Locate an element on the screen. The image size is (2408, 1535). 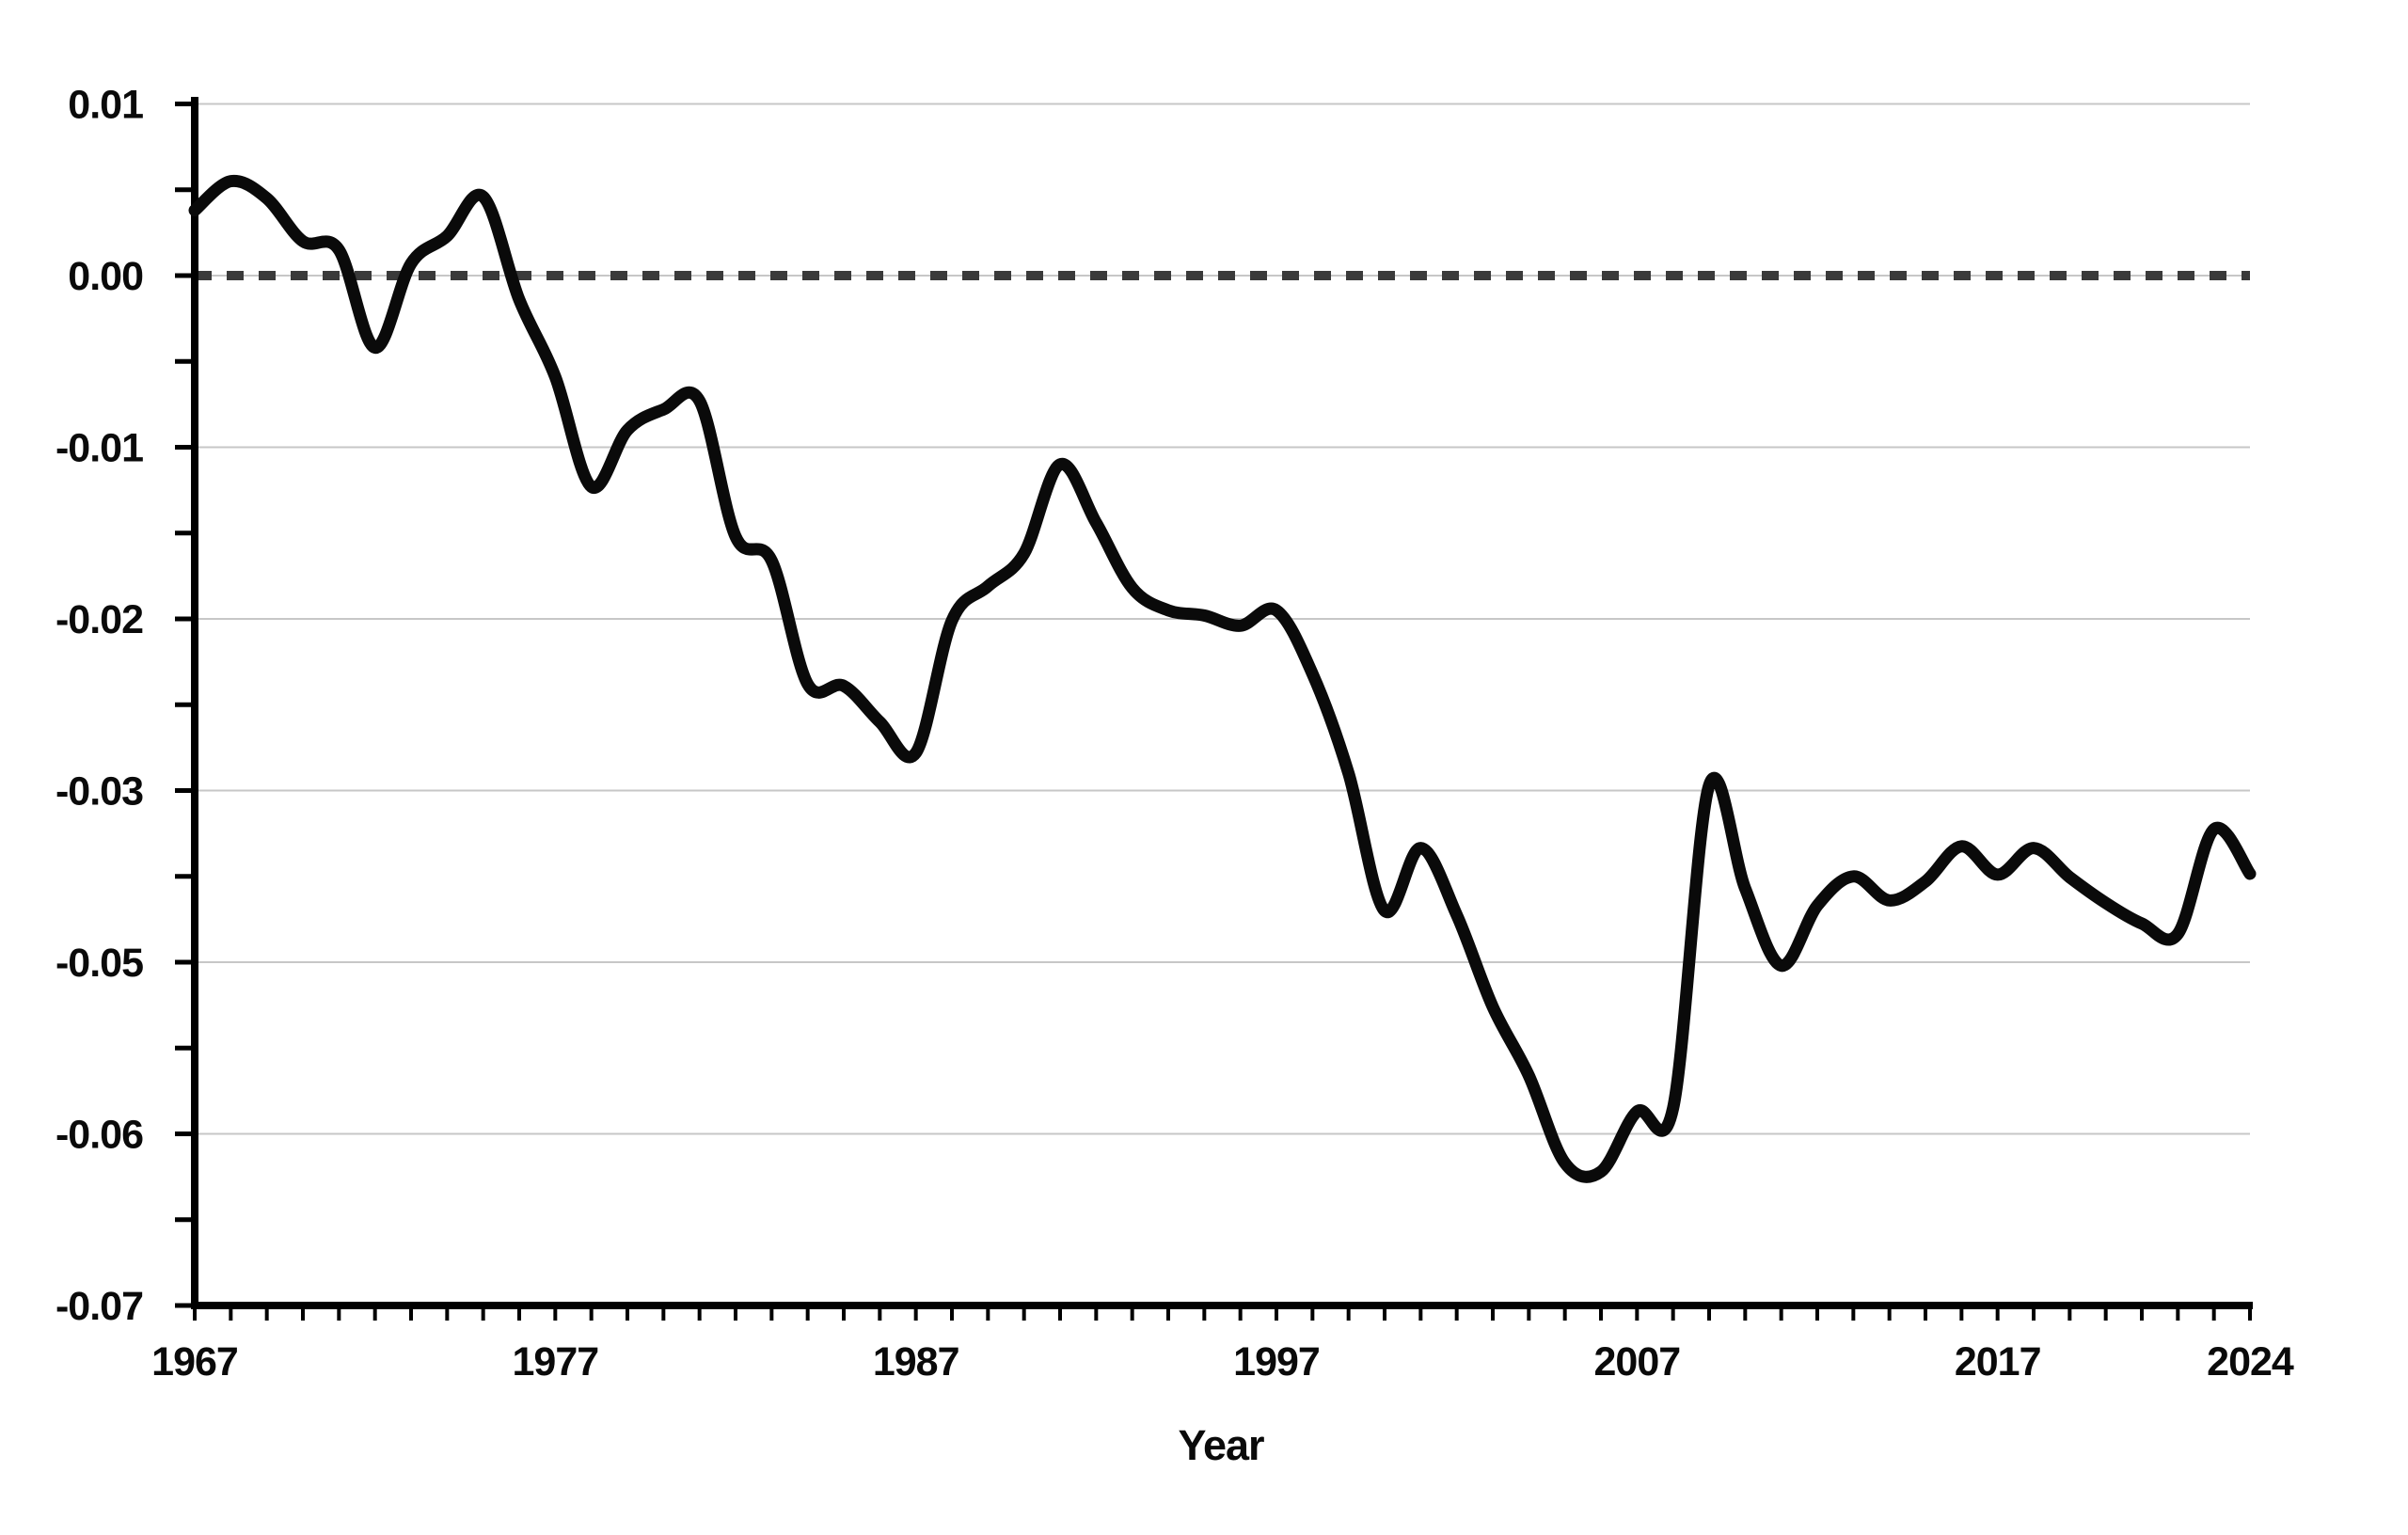
x-tick-label: 1997 is located at coordinates (1277, 1362).